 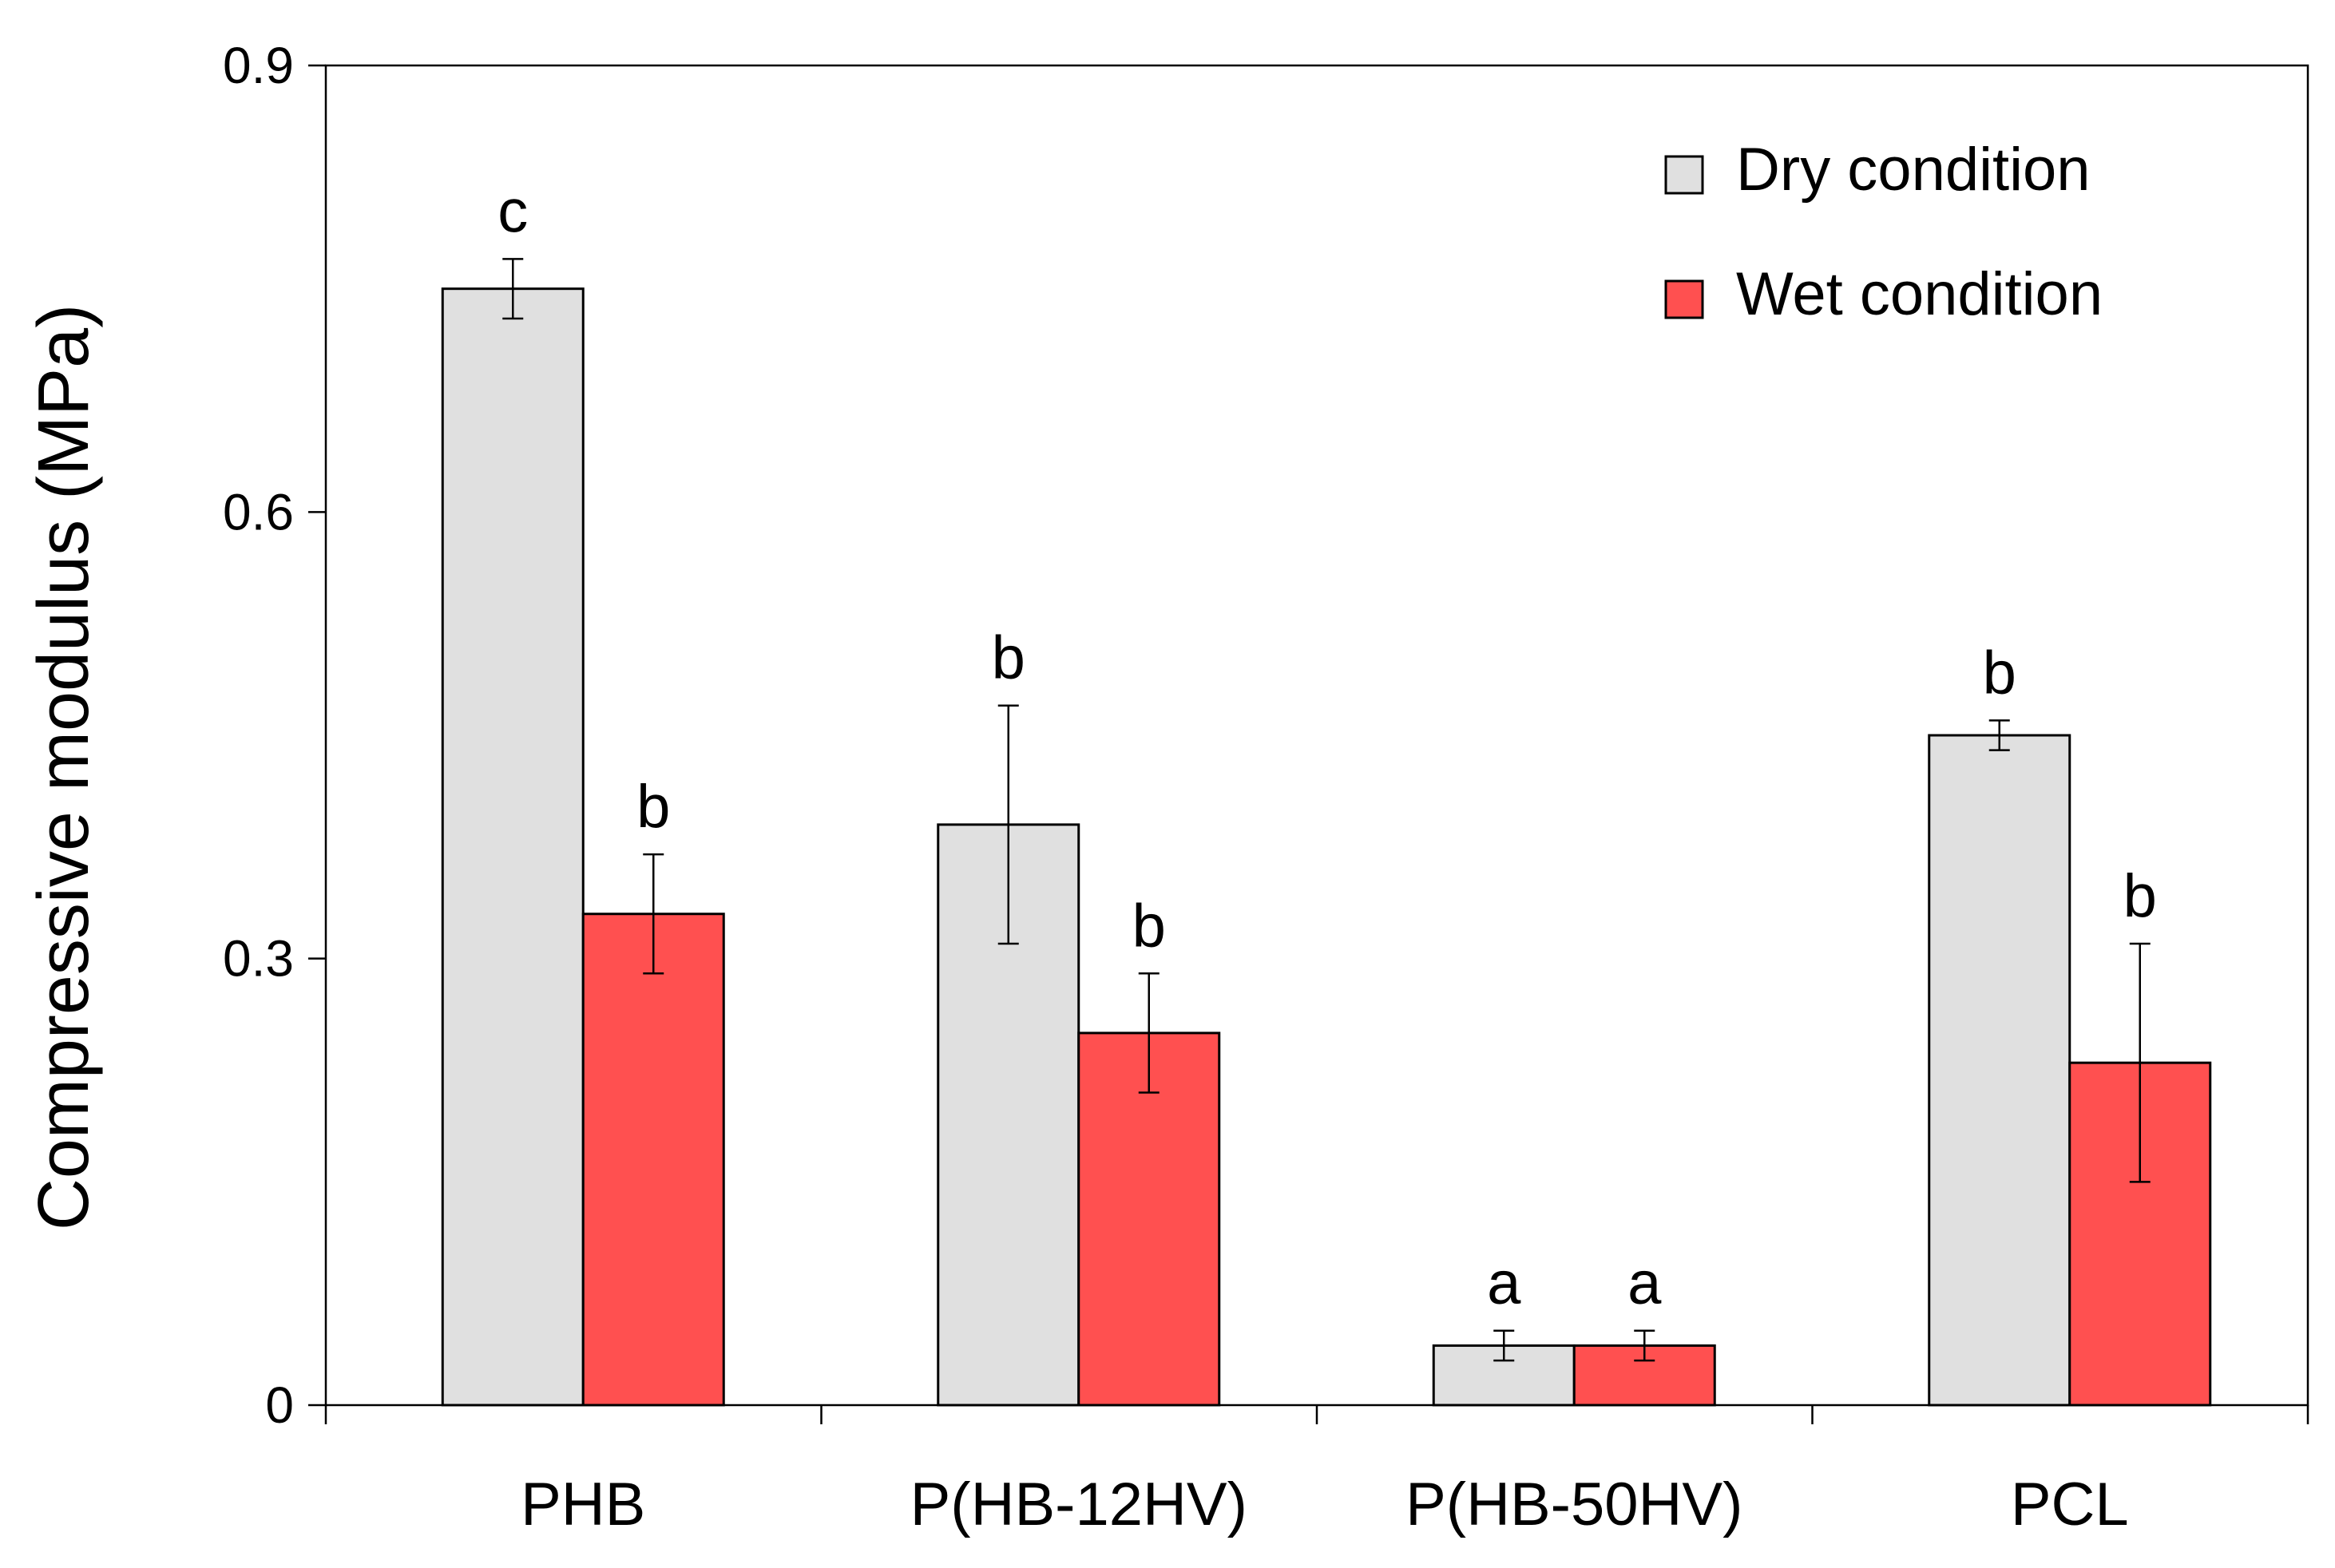 I want to click on significance-label: c, so click(x=513, y=211).